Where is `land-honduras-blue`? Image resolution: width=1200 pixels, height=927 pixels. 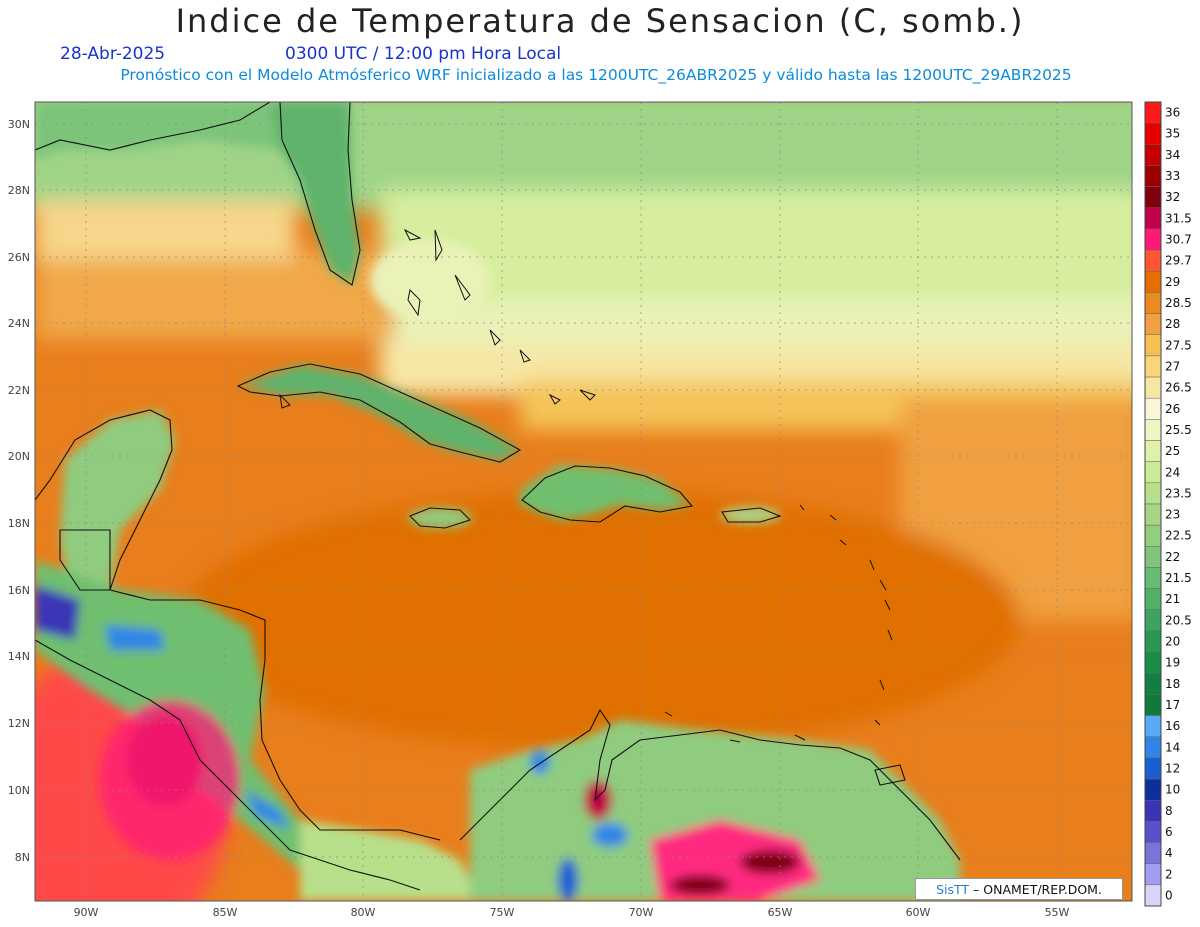 land-honduras-blue is located at coordinates (135, 637).